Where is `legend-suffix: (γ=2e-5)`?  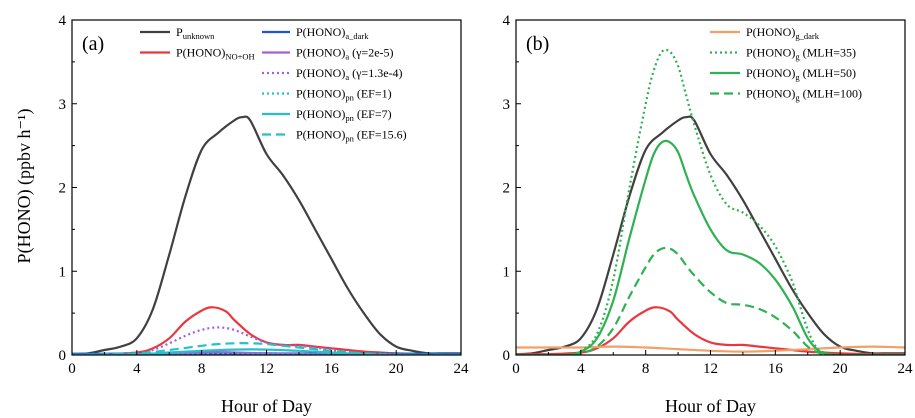
legend-suffix: (γ=2e-5) is located at coordinates (371, 53).